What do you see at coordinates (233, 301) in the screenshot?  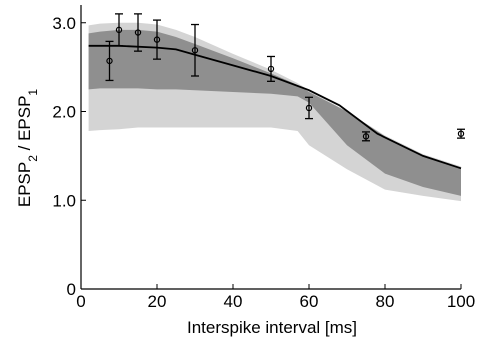 I see `x-tick-label: 40` at bounding box center [233, 301].